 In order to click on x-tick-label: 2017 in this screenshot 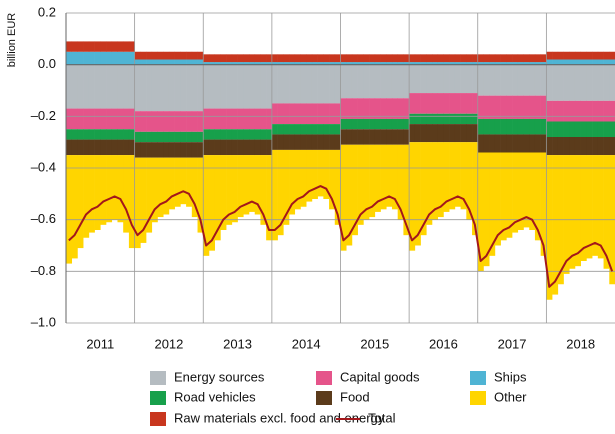, I will do `click(512, 343)`.